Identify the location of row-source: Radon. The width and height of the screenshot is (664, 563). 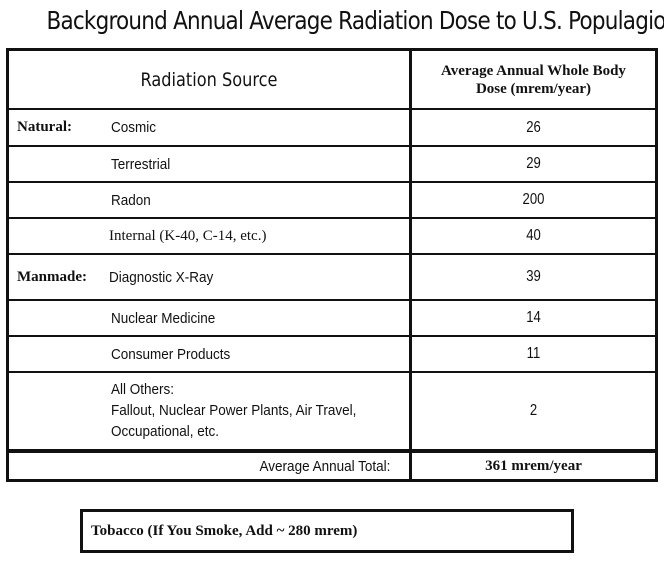
(131, 200).